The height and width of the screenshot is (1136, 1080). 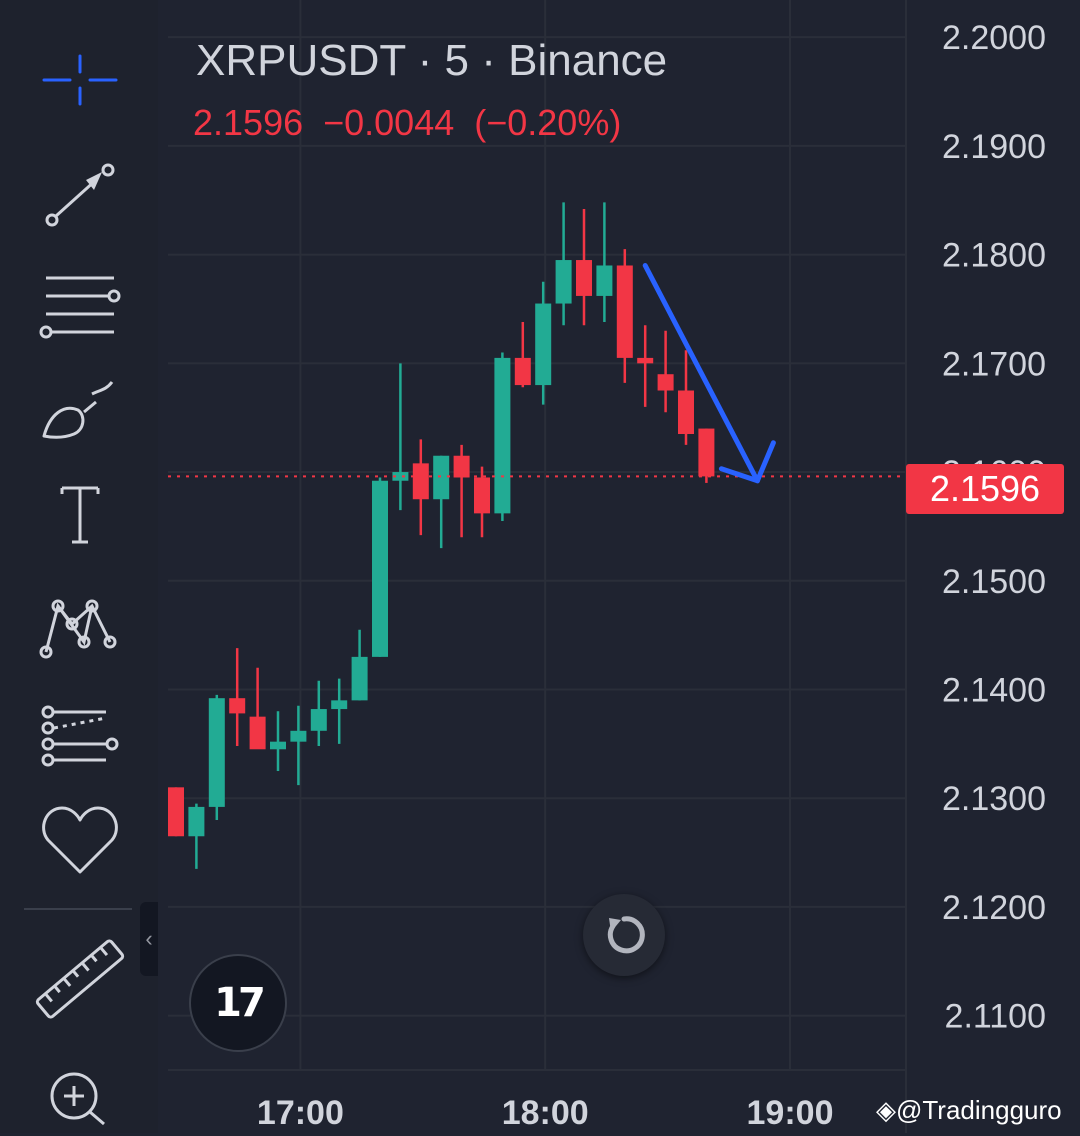 I want to click on price-tick-label: 2.1800, so click(x=994, y=256).